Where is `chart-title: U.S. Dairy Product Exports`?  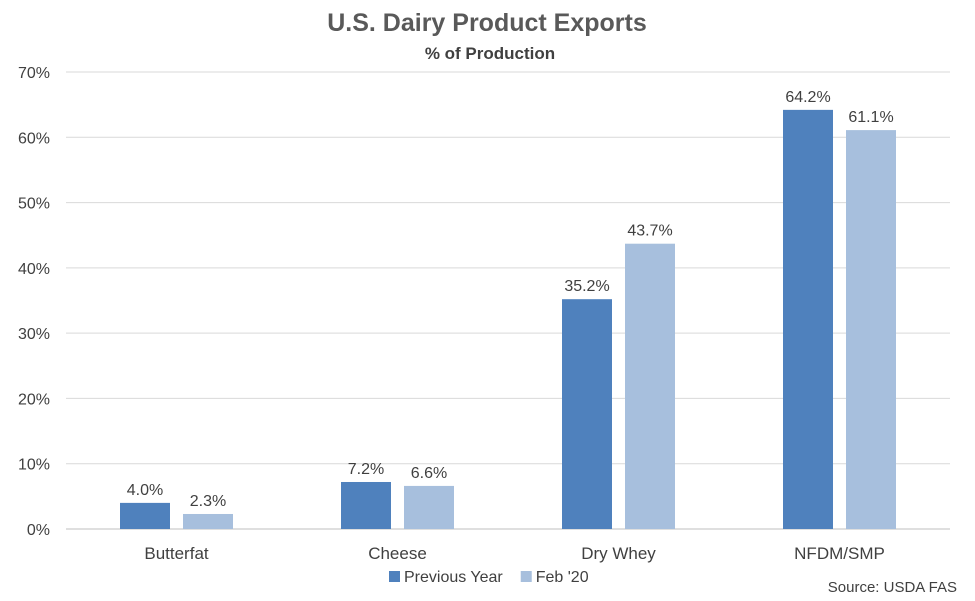
chart-title: U.S. Dairy Product Exports is located at coordinates (487, 23).